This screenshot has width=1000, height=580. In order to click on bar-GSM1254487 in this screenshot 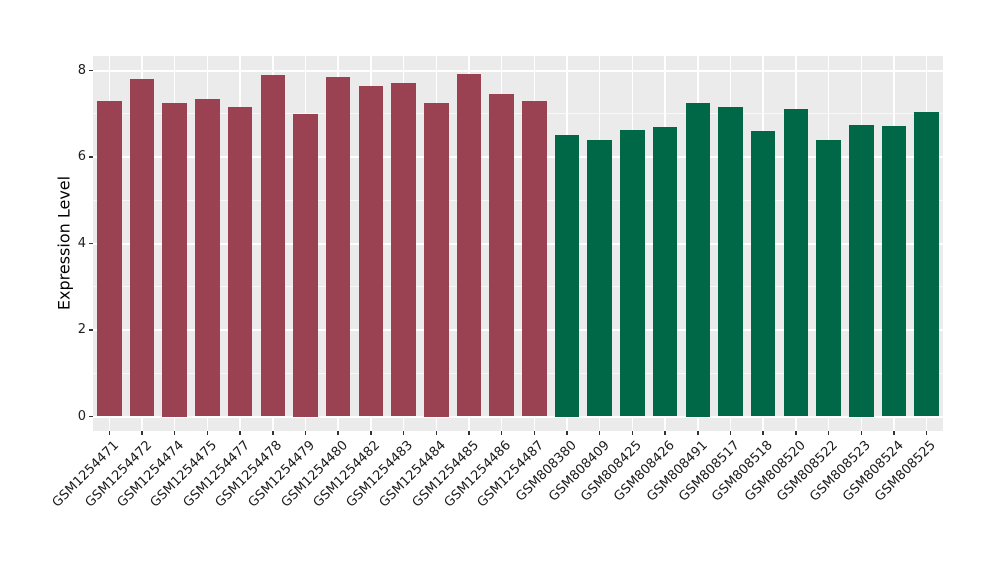, I will do `click(534, 258)`.